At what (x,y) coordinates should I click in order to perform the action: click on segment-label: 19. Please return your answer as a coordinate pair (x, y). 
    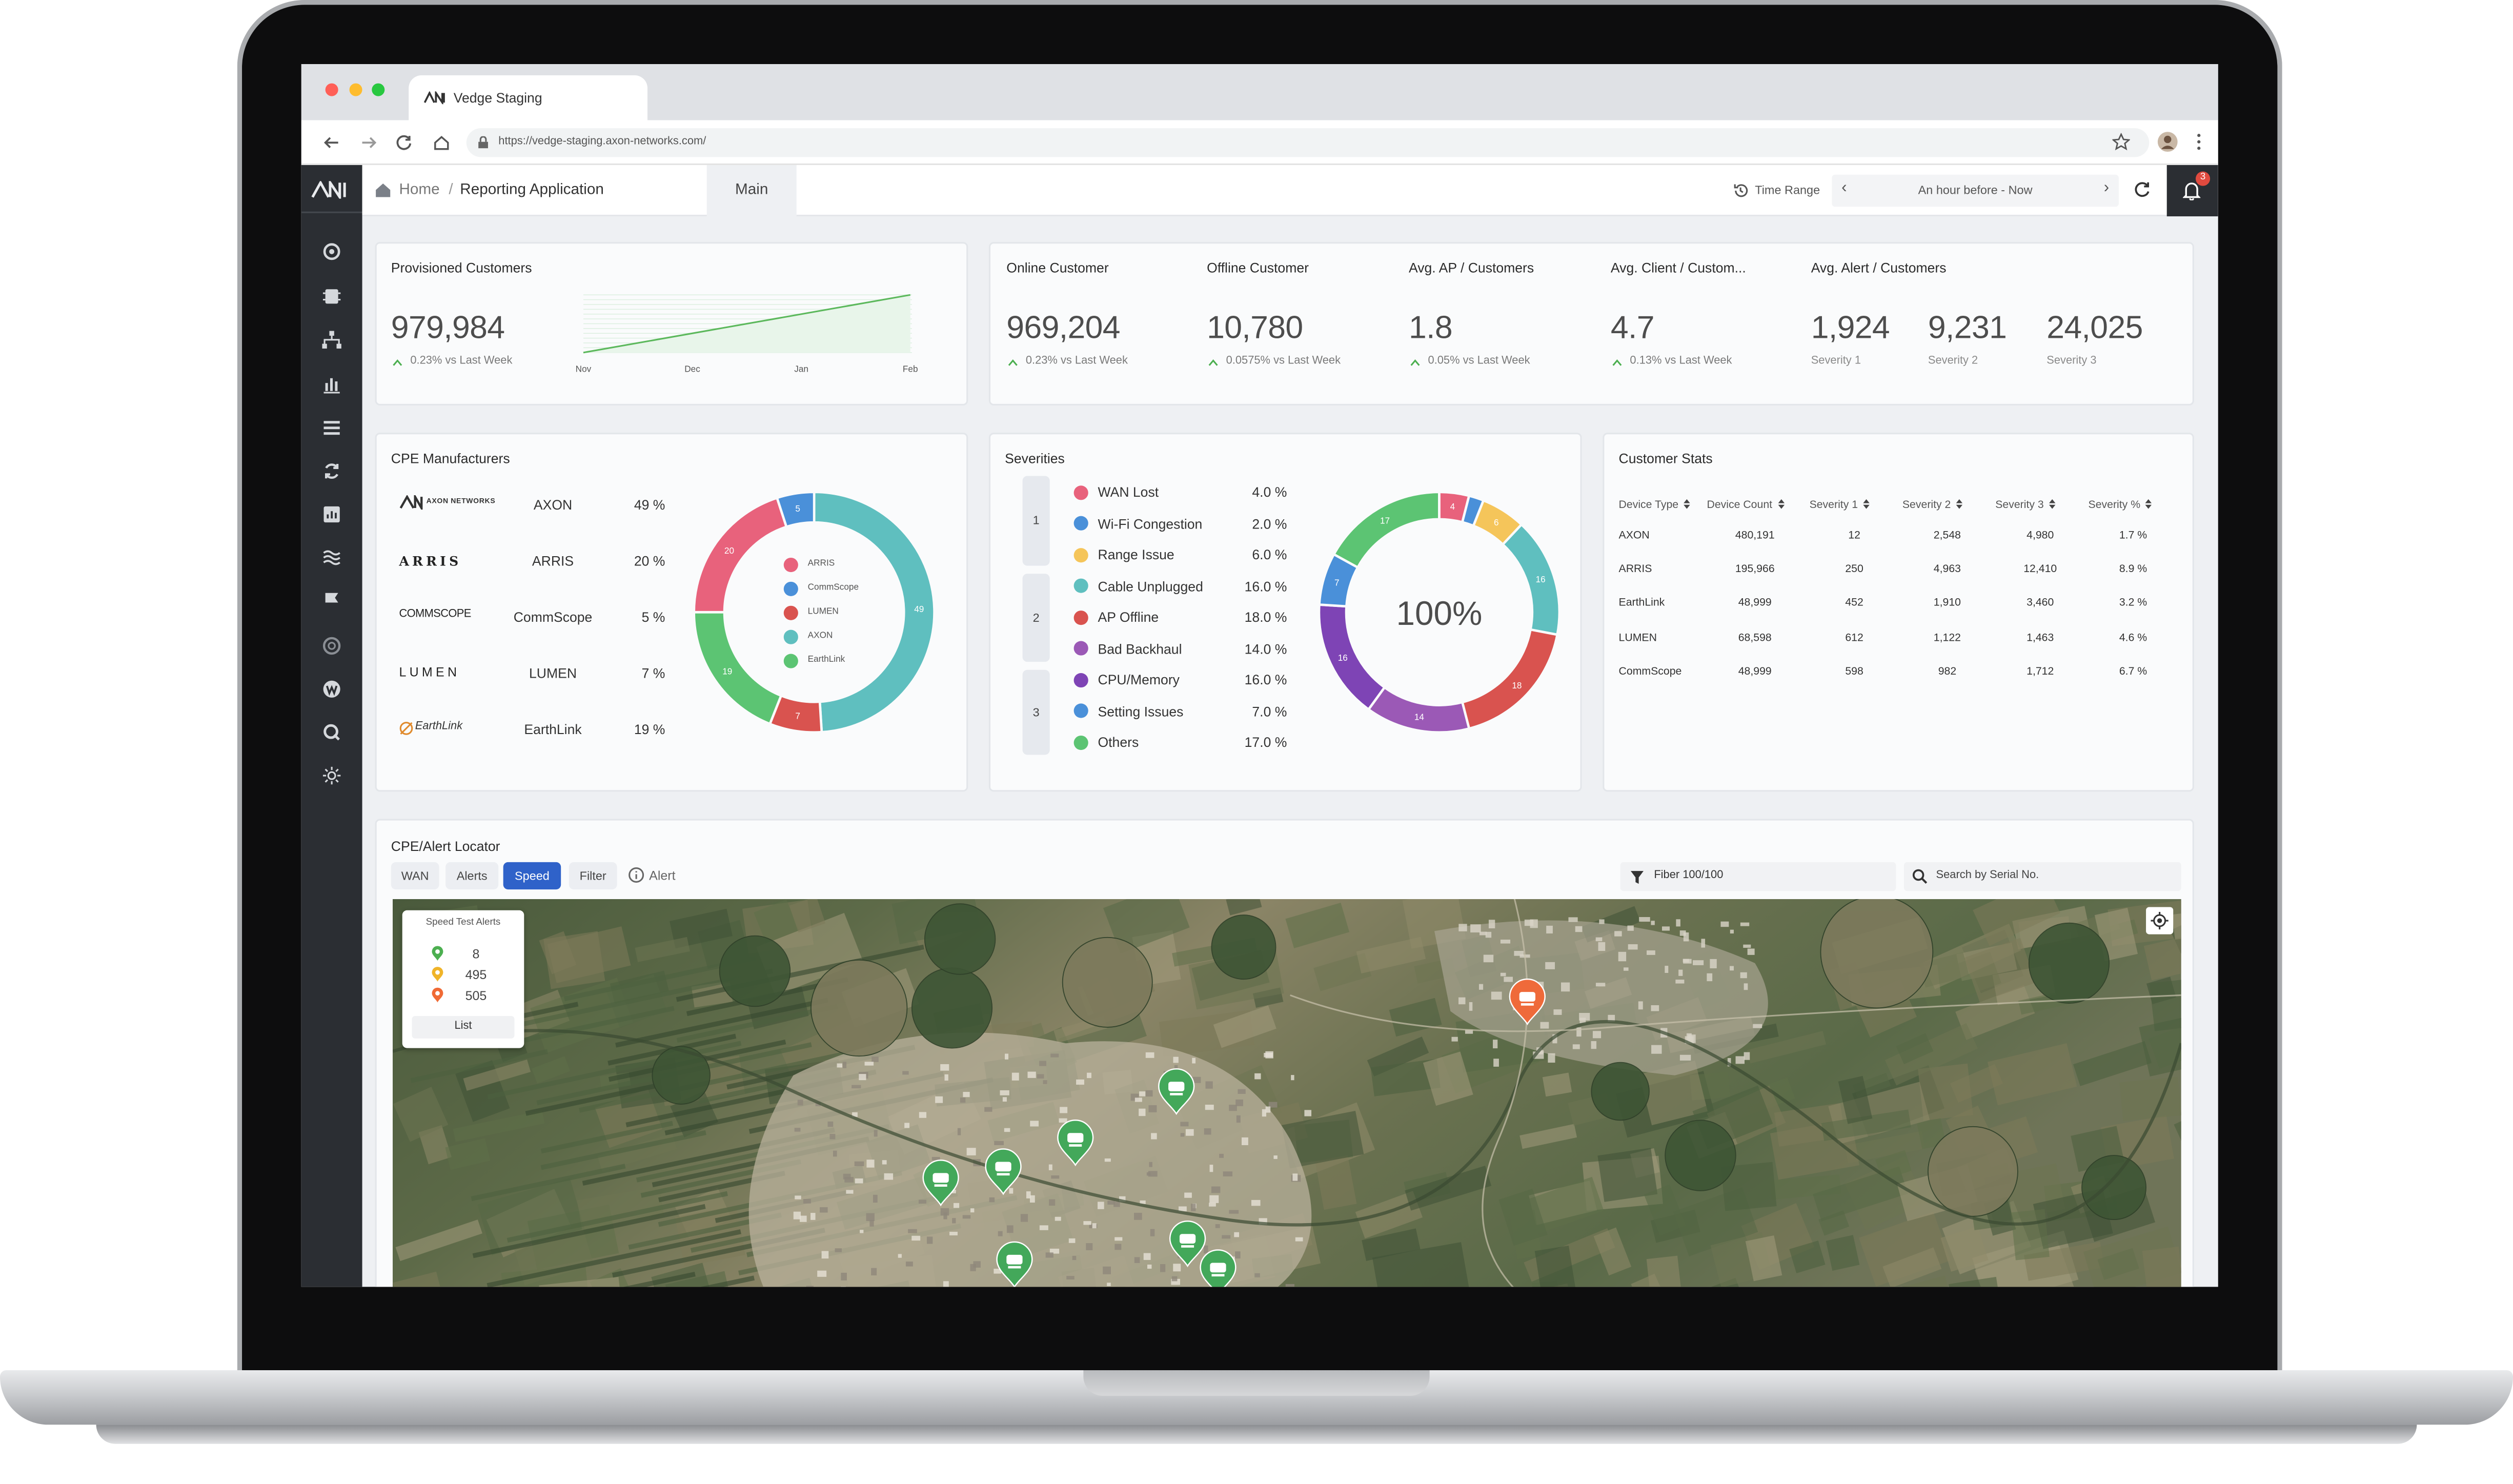
    Looking at the image, I should click on (727, 671).